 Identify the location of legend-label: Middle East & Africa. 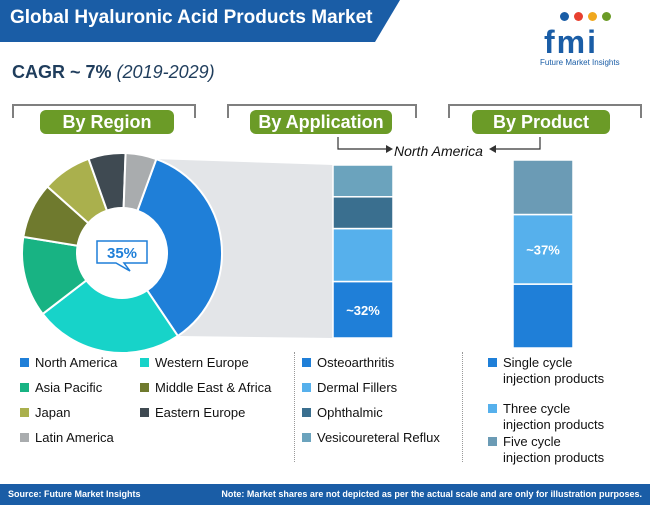
(213, 387).